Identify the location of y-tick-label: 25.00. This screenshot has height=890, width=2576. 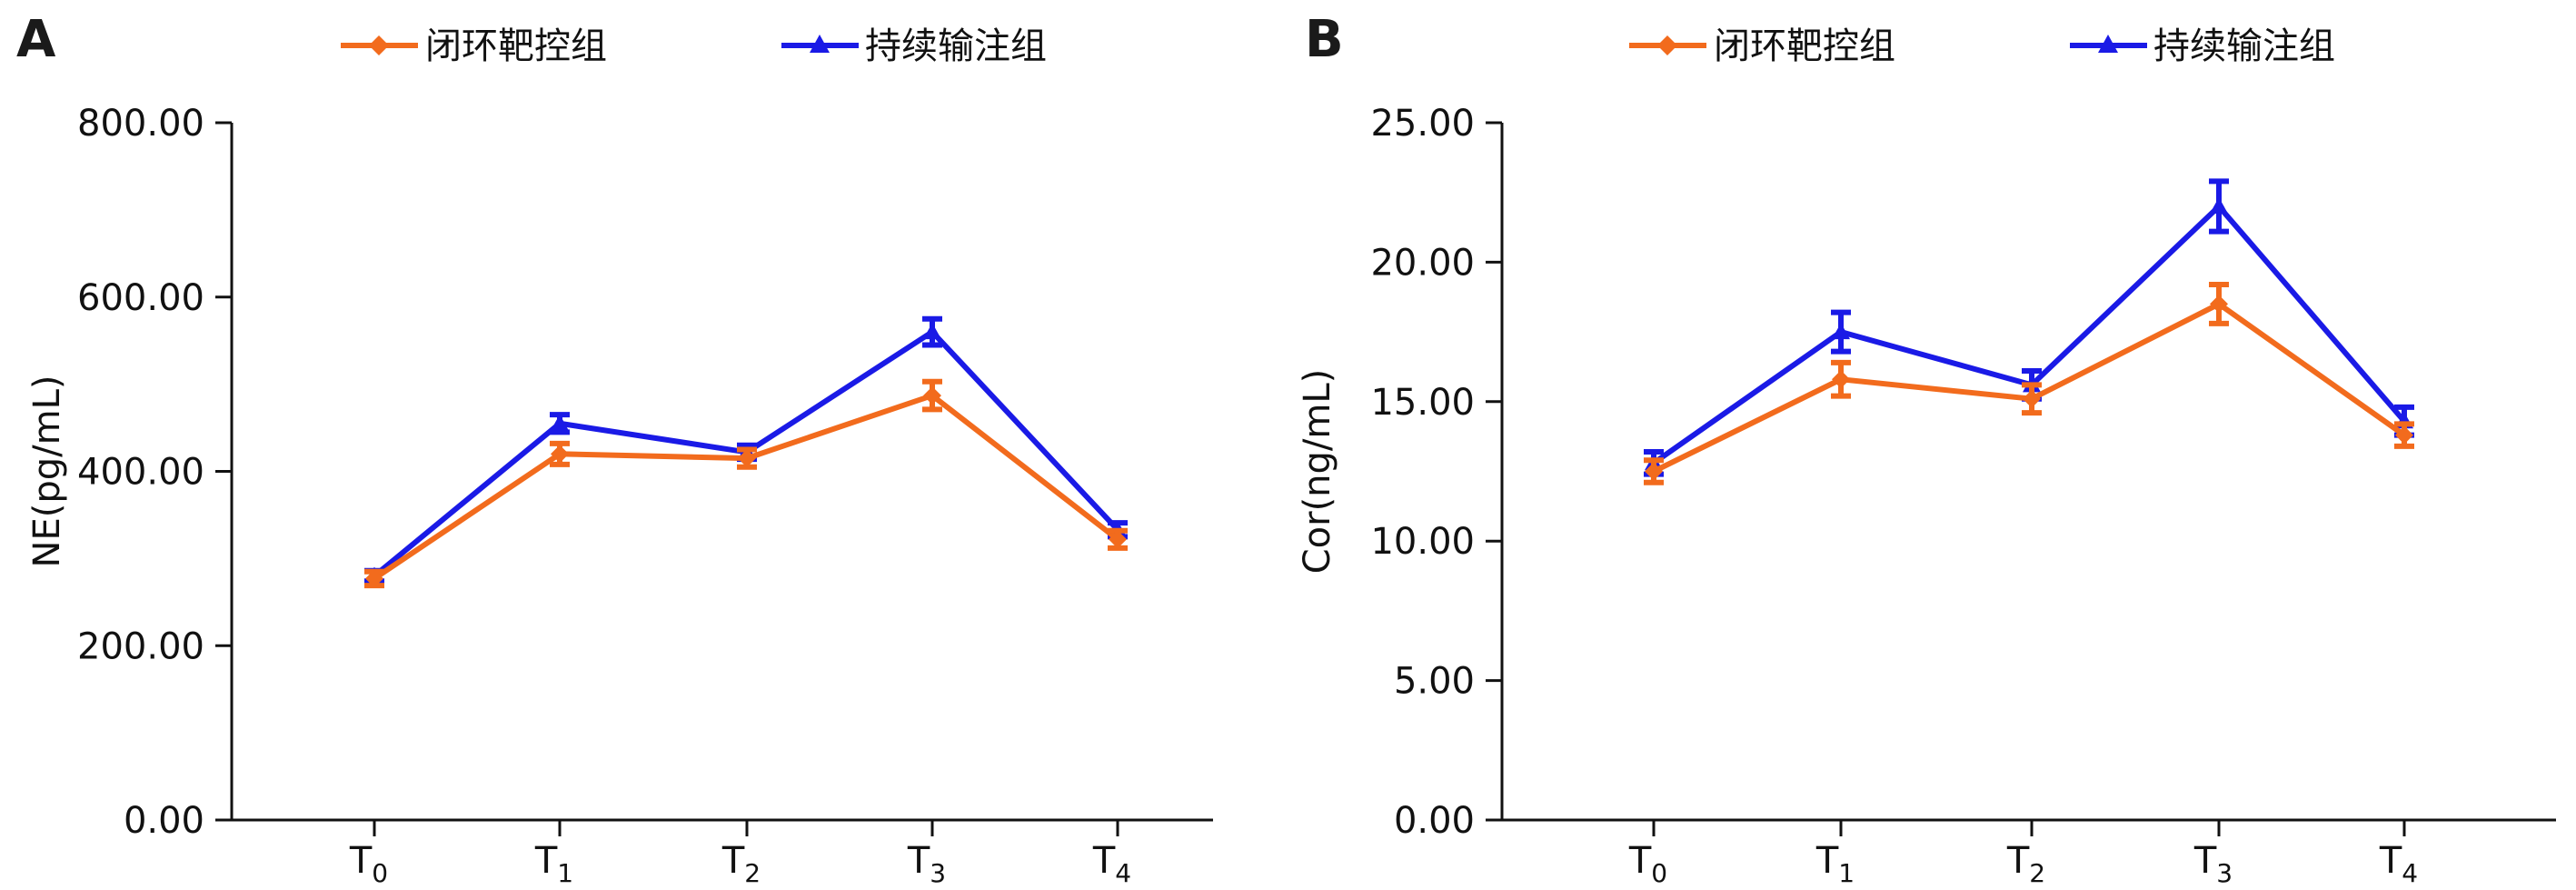
(1422, 124).